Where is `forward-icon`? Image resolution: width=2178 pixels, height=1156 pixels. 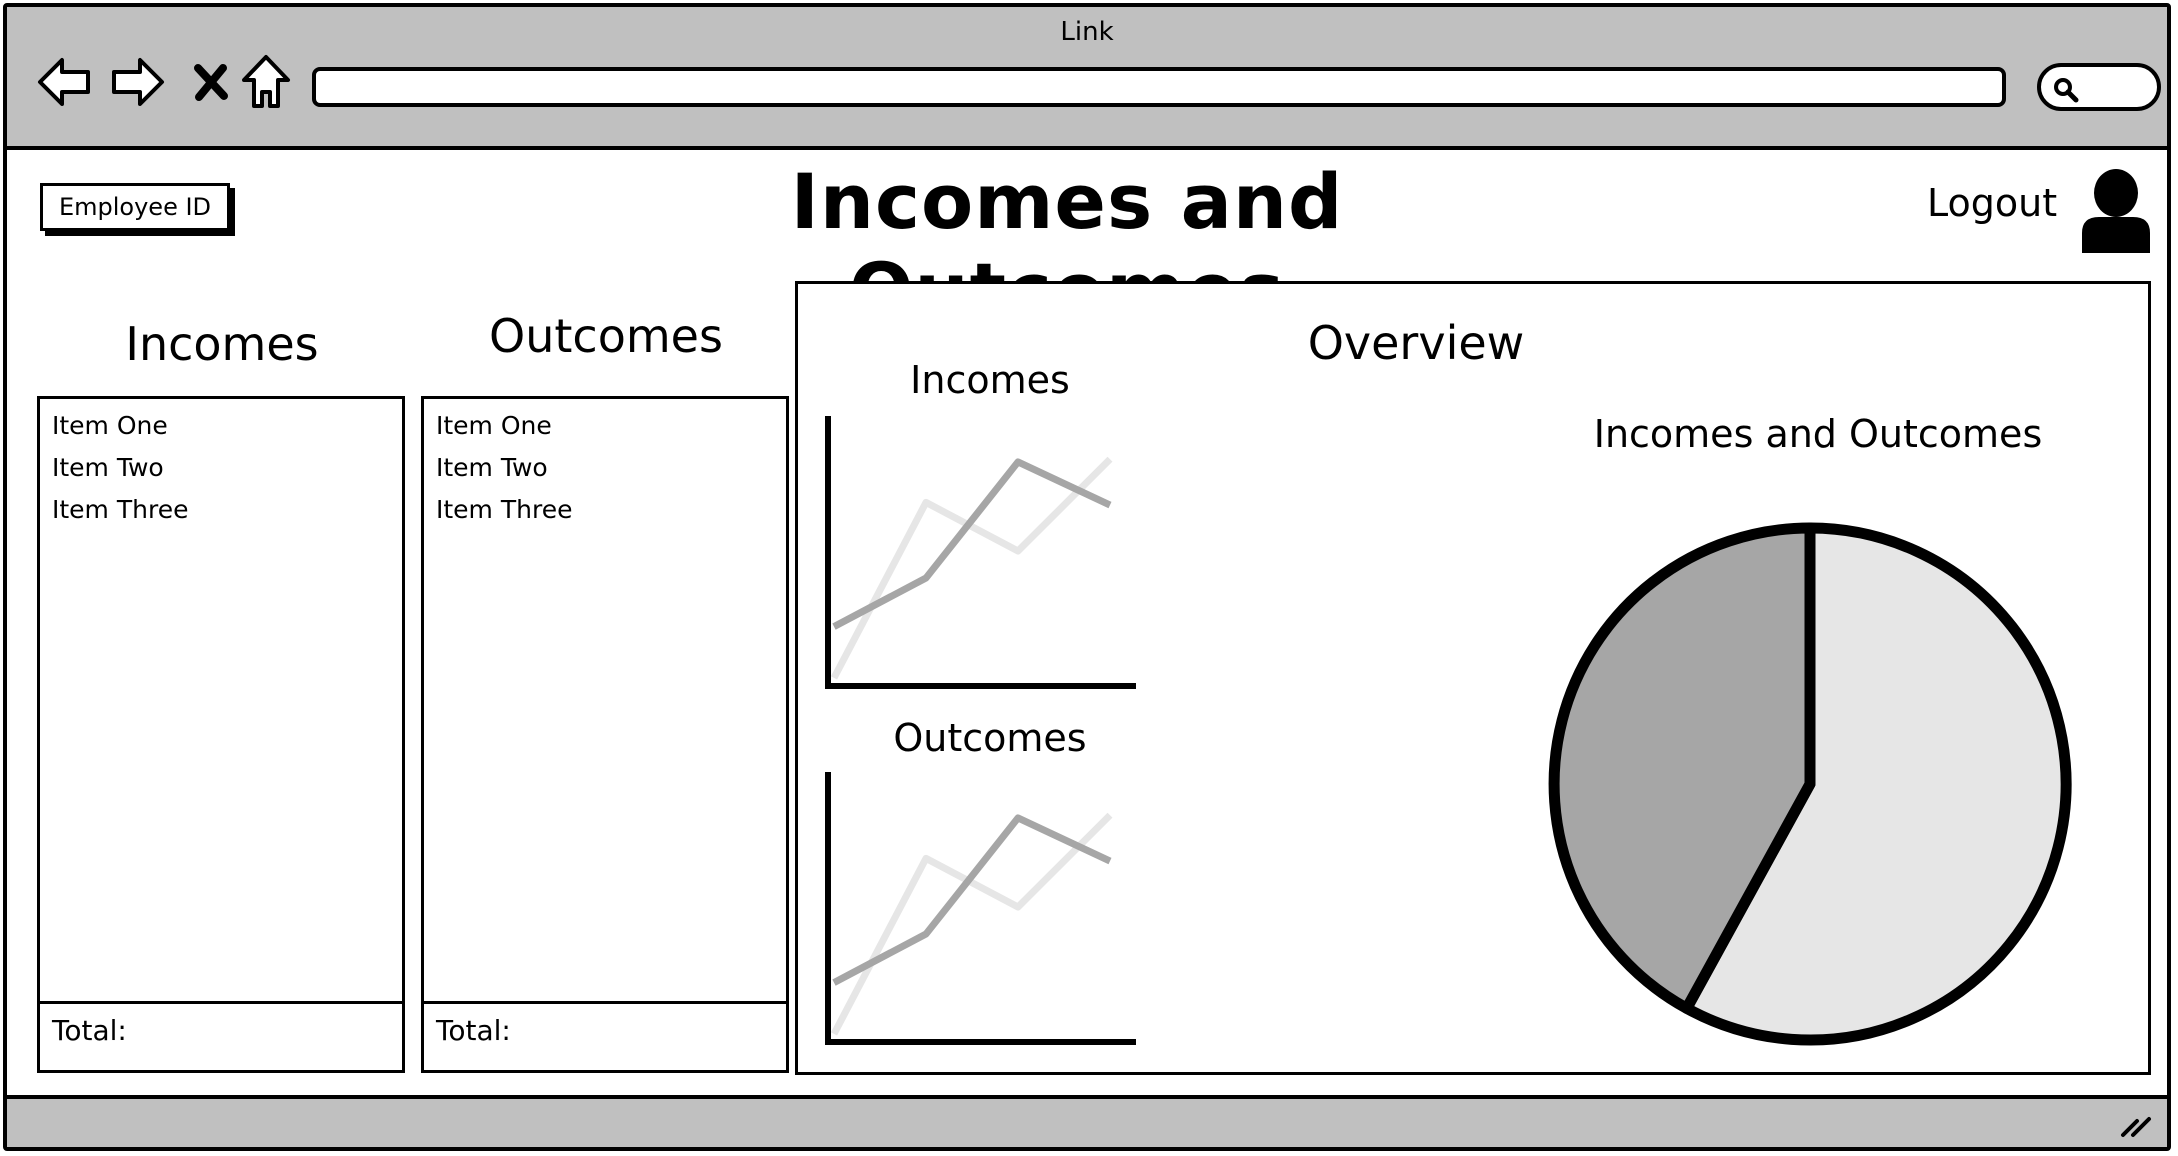 forward-icon is located at coordinates (138, 82).